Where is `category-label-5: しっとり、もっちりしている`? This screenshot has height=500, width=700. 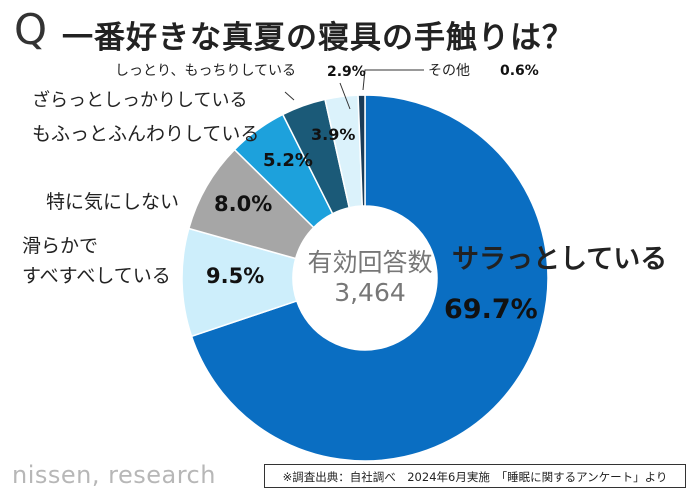 category-label-5: しっとり、もっちりしている is located at coordinates (205, 71).